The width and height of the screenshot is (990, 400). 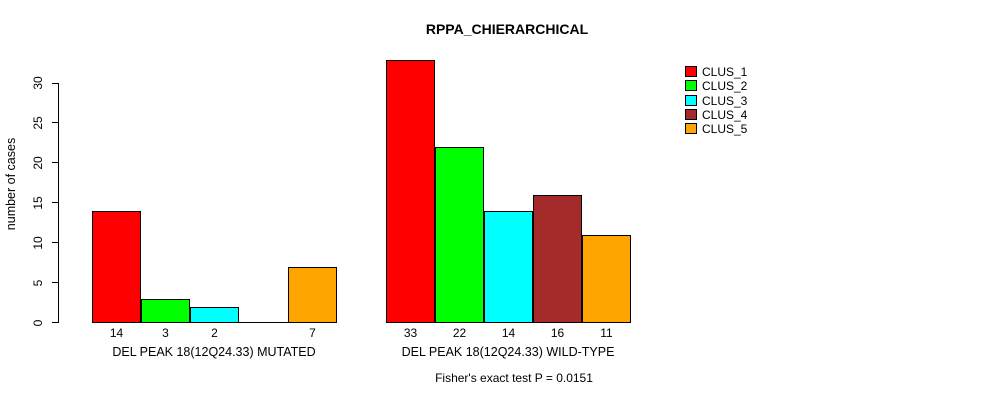 What do you see at coordinates (214, 352) in the screenshot?
I see `group-label-mutated: DEL PEAK 18(12Q24.33) MUTATED` at bounding box center [214, 352].